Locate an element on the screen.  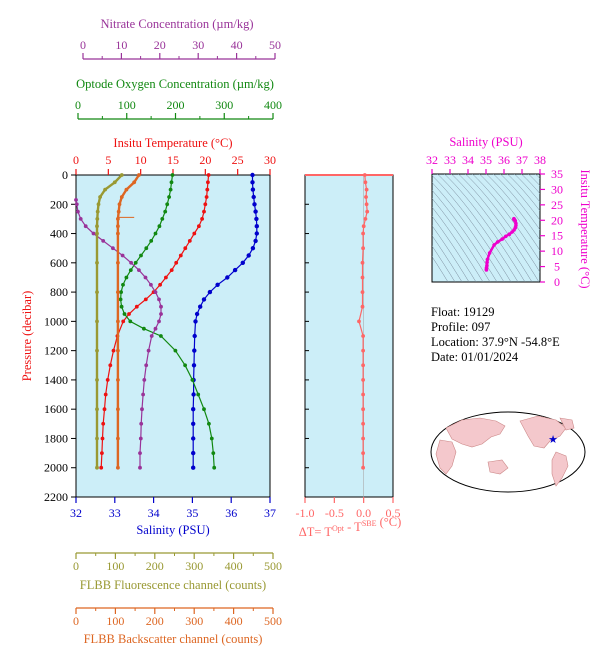
pressure-tick-label: 1400 is located at coordinates (56, 380).